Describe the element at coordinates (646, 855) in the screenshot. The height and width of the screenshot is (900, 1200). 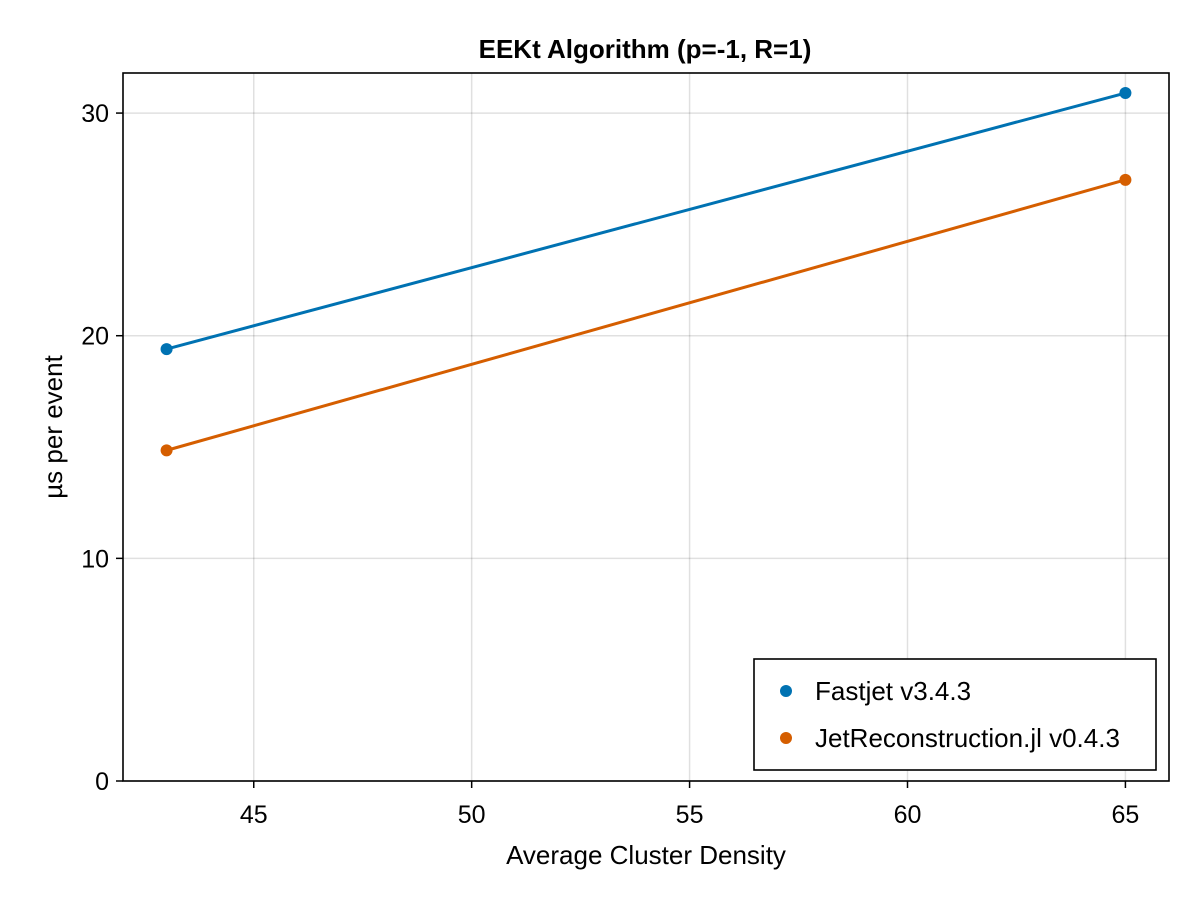
I see `x-axis-label: Average Cluster Density` at that location.